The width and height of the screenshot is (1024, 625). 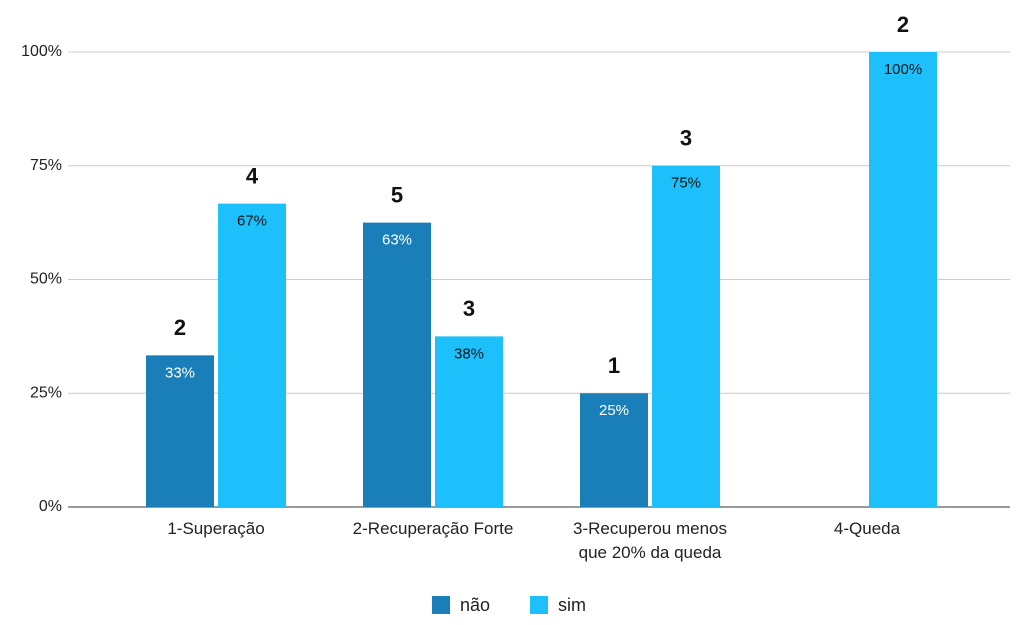 I want to click on data-label: 38%, so click(x=469, y=353).